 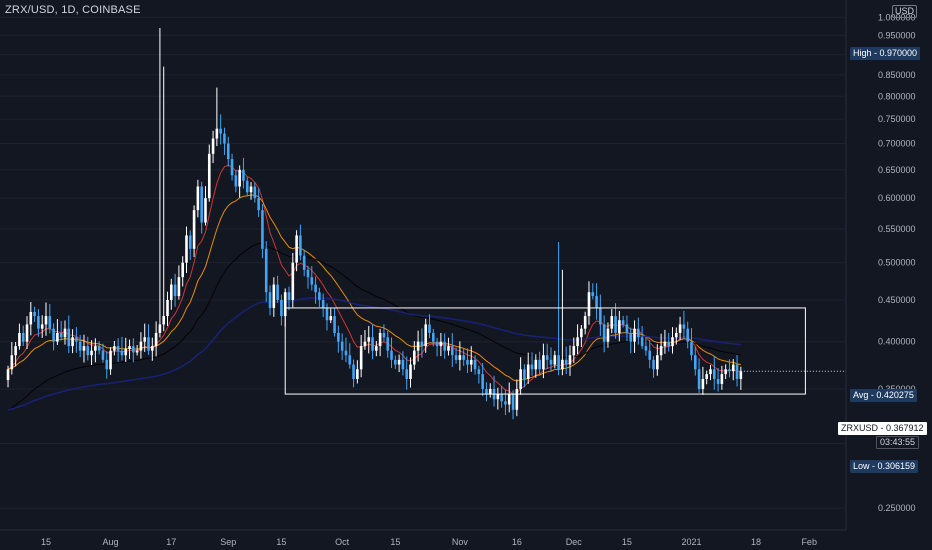 I want to click on low-value: 0.306159, so click(x=896, y=466).